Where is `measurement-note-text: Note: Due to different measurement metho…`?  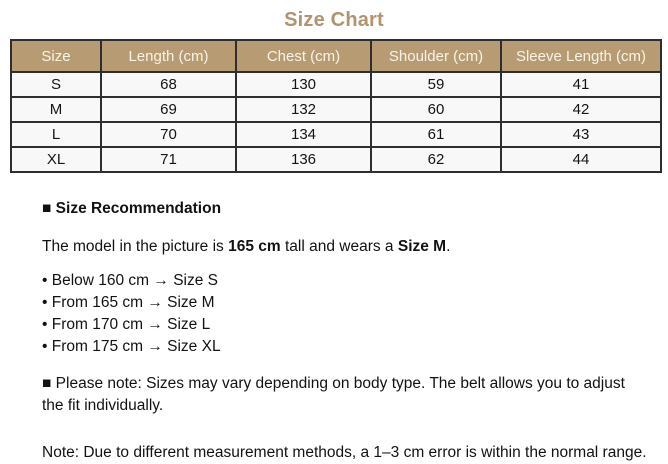
measurement-note-text: Note: Due to different measurement metho… is located at coordinates (344, 452).